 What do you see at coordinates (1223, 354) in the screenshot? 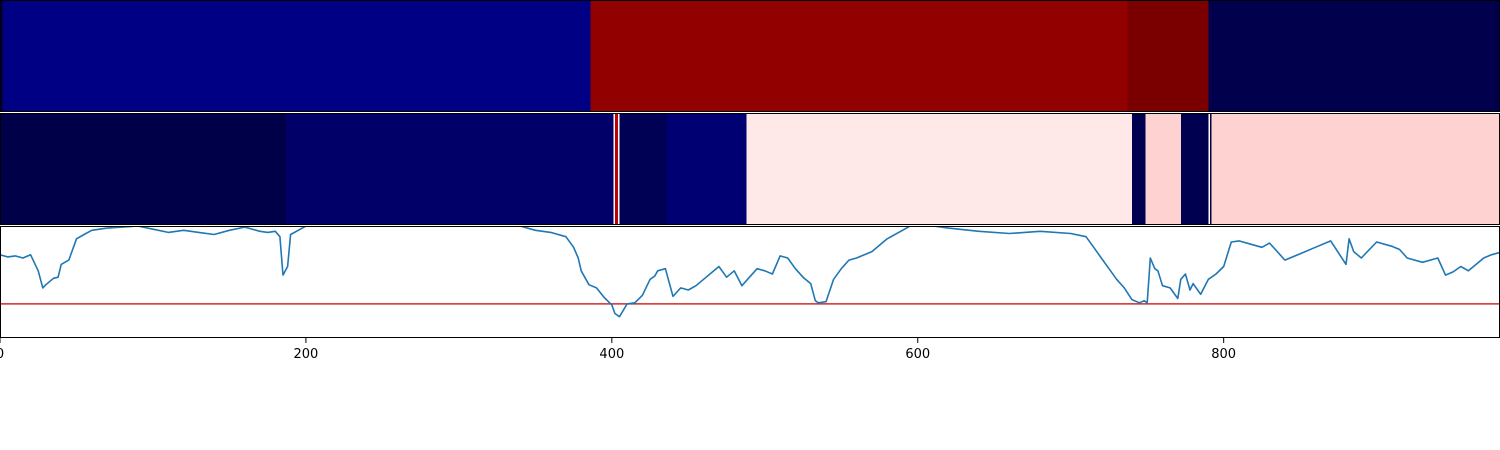
I see `x-tick-label-800: 800` at bounding box center [1223, 354].